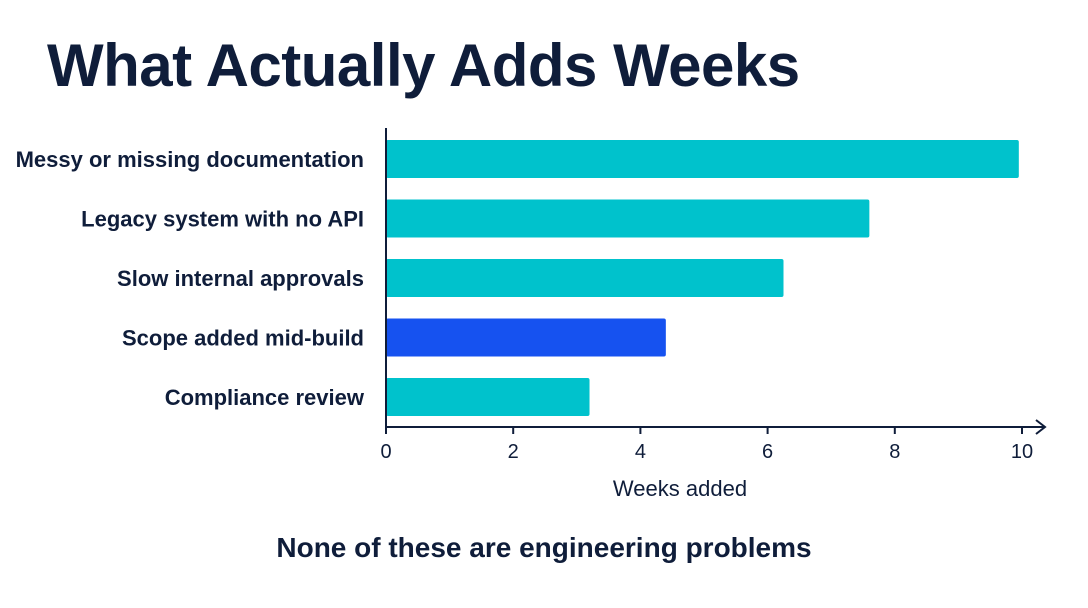 The image size is (1088, 608). I want to click on x-ticks-group: 0 2 4 6 8 10, so click(706, 445).